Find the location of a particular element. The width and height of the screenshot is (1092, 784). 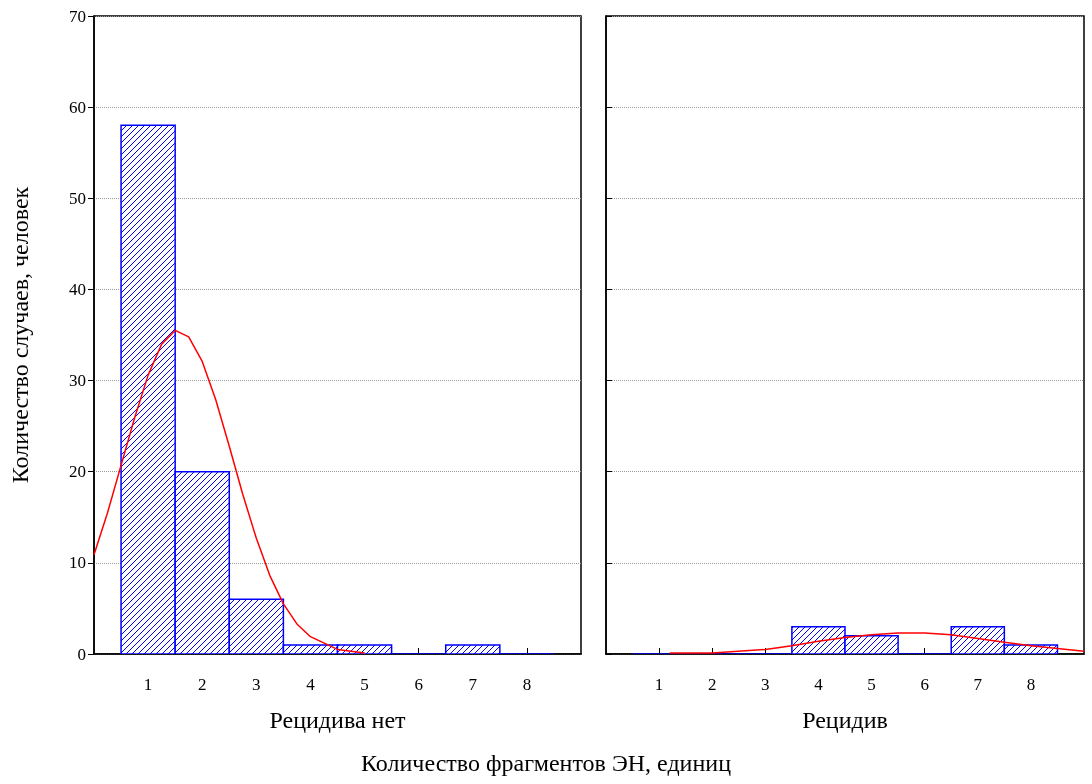

y-tick-label: 30 is located at coordinates (77, 381).